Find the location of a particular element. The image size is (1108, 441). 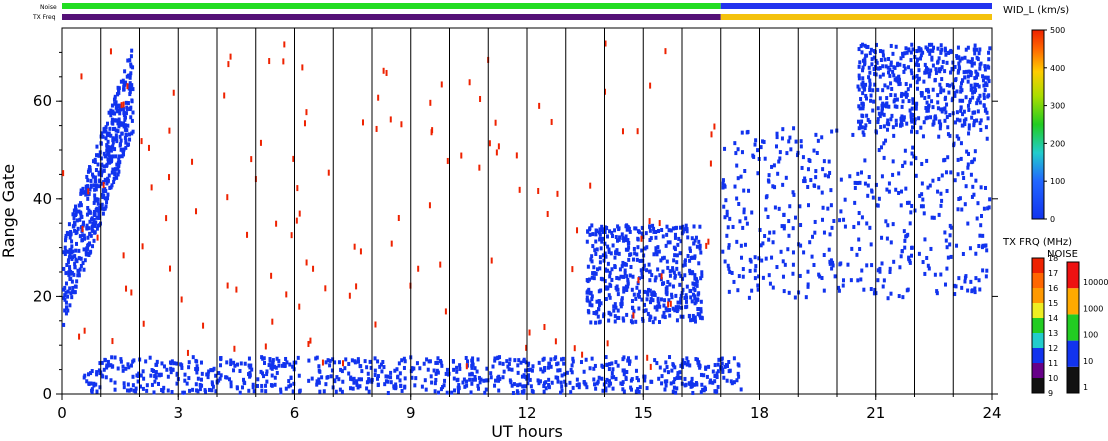

width-tick-label-2: 200 is located at coordinates (1057, 143).